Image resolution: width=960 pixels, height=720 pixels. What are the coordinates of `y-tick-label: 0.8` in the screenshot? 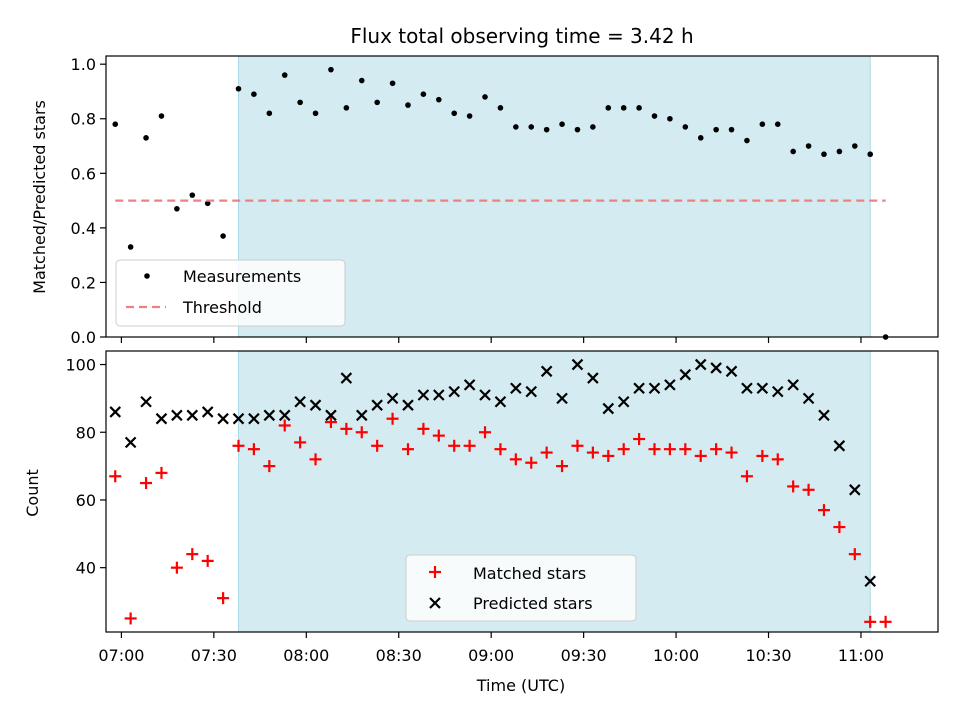 It's located at (83, 119).